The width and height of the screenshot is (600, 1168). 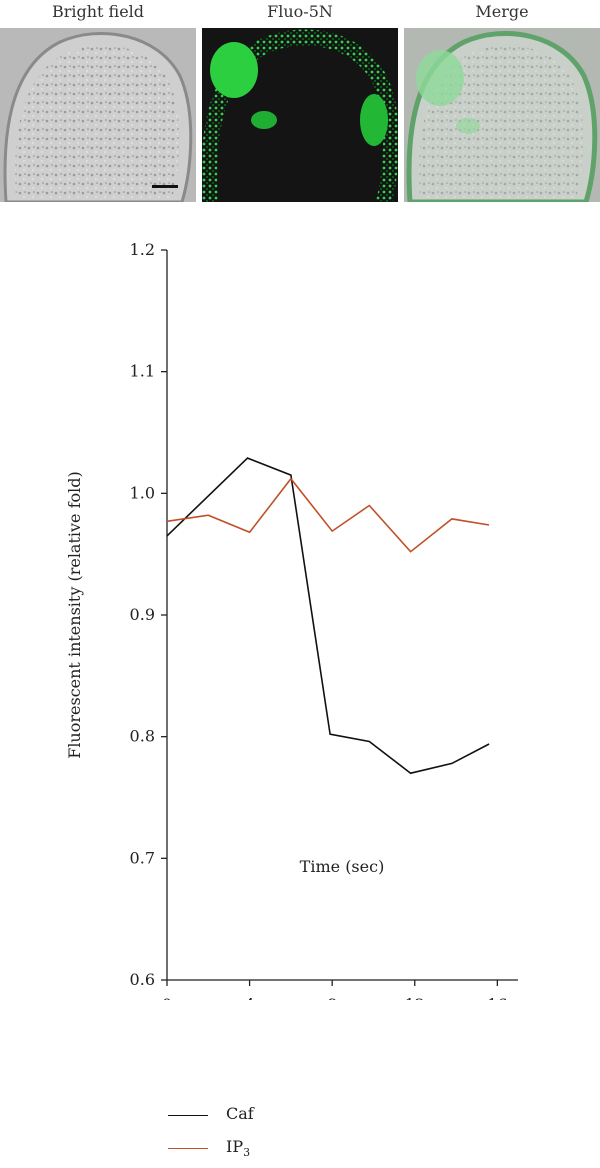 What do you see at coordinates (235, 1146) in the screenshot?
I see `legend-label-ip3-main: IP` at bounding box center [235, 1146].